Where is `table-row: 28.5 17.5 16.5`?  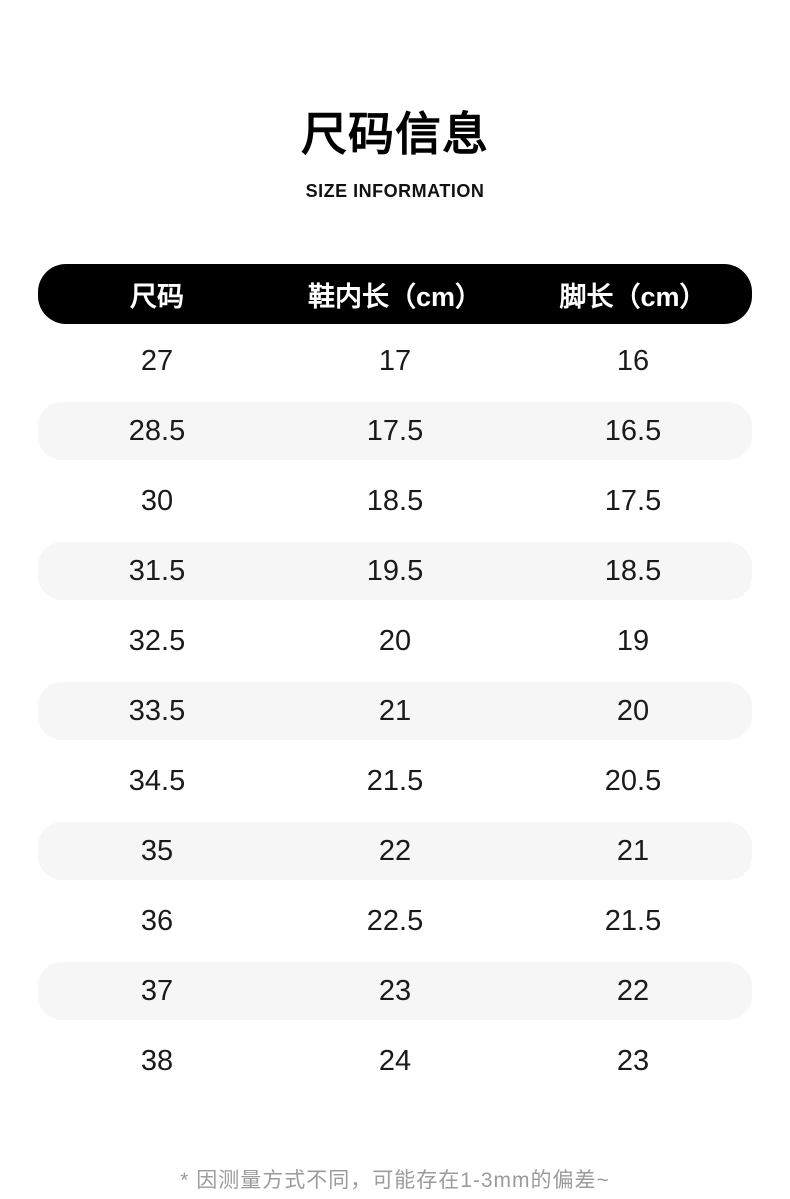 table-row: 28.5 17.5 16.5 is located at coordinates (395, 431).